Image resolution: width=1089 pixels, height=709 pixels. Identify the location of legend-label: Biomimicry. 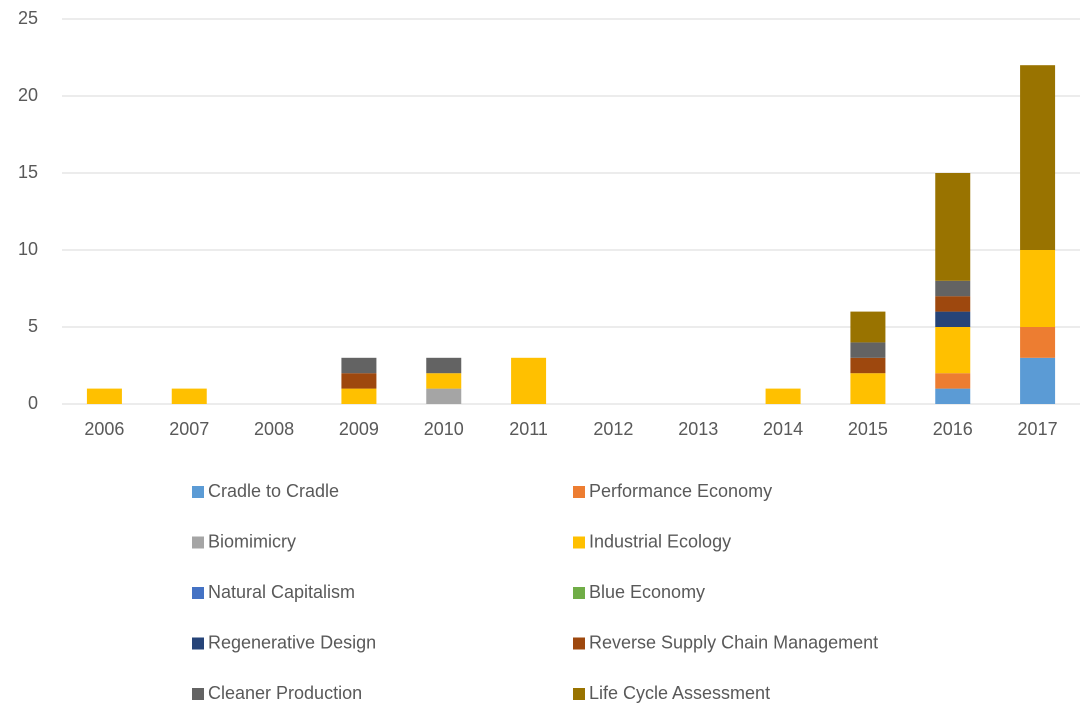
(252, 541).